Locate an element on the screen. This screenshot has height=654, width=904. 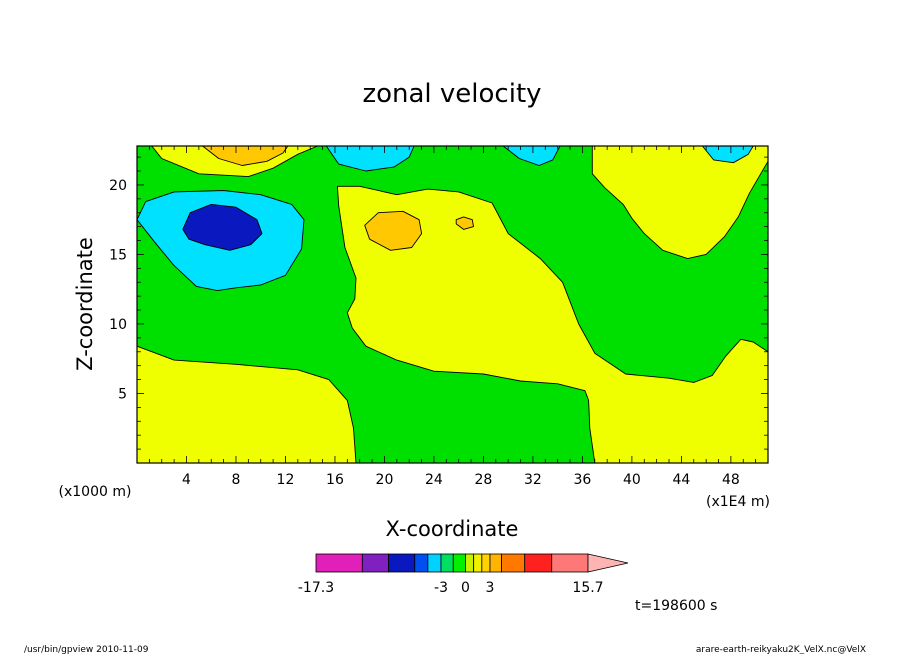
y-tick-label: 5 is located at coordinates (122, 394).